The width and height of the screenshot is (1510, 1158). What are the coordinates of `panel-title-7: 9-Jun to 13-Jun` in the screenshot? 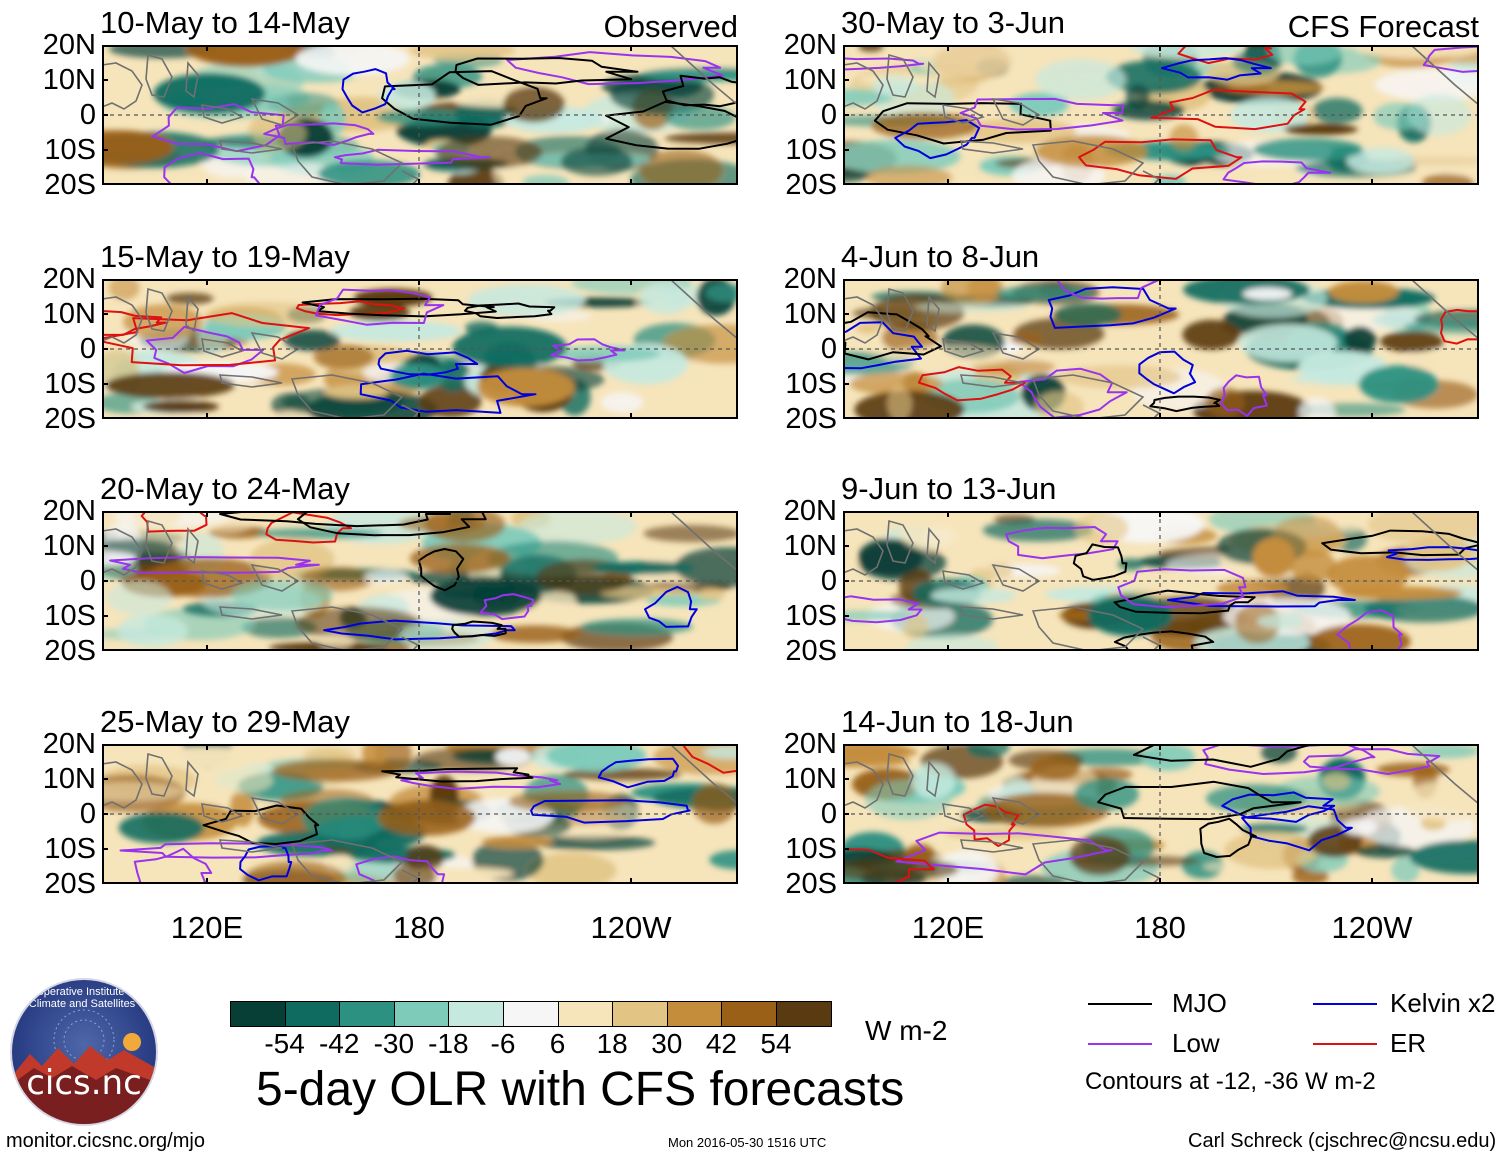 It's located at (949, 488).